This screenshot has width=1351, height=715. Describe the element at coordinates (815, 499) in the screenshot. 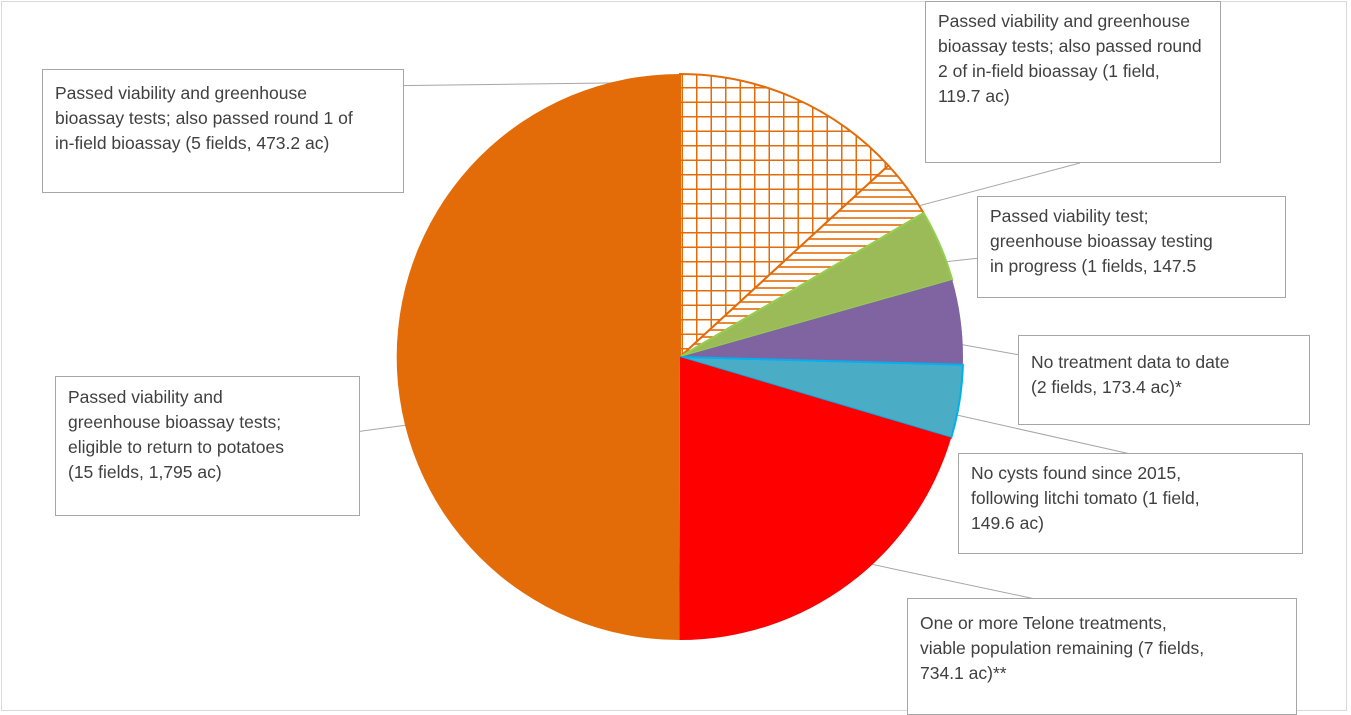

I see `slice-telone-treatments` at that location.